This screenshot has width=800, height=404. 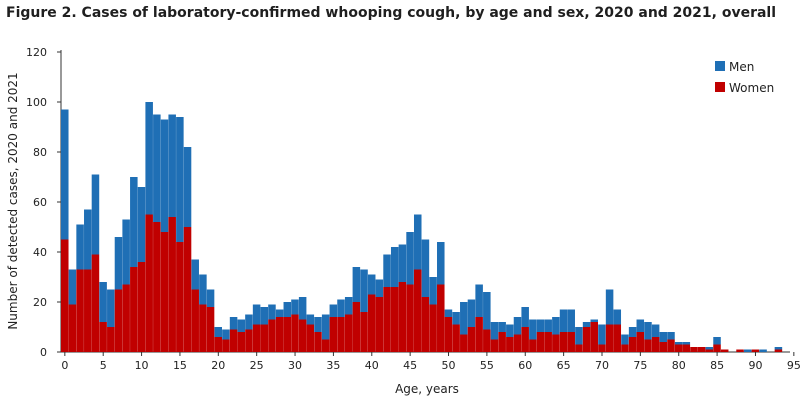 I want to click on y-tick-label: 0, so click(x=43, y=352).